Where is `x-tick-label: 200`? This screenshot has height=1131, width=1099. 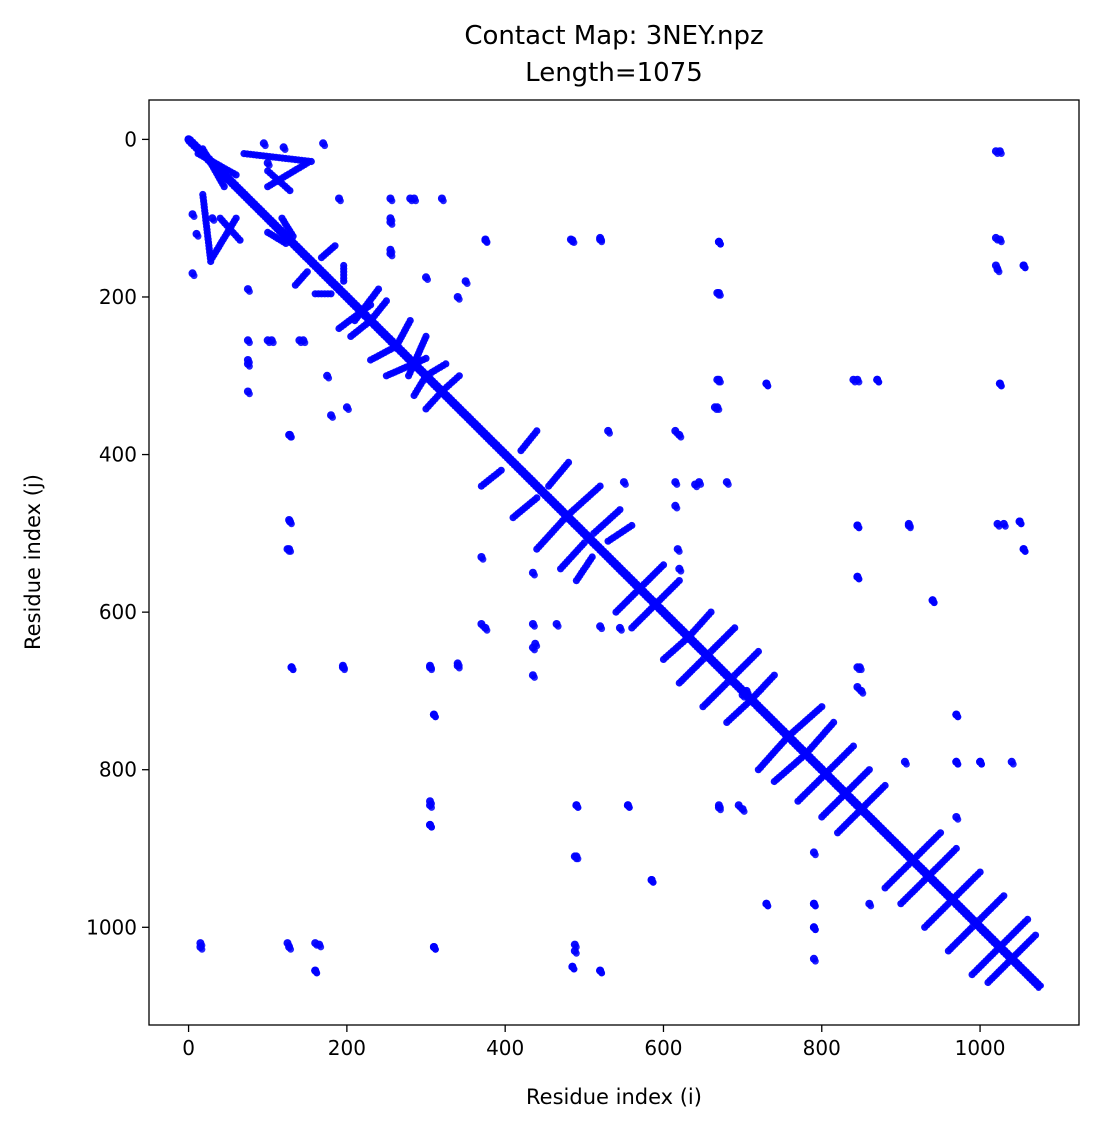 x-tick-label: 200 is located at coordinates (347, 1048).